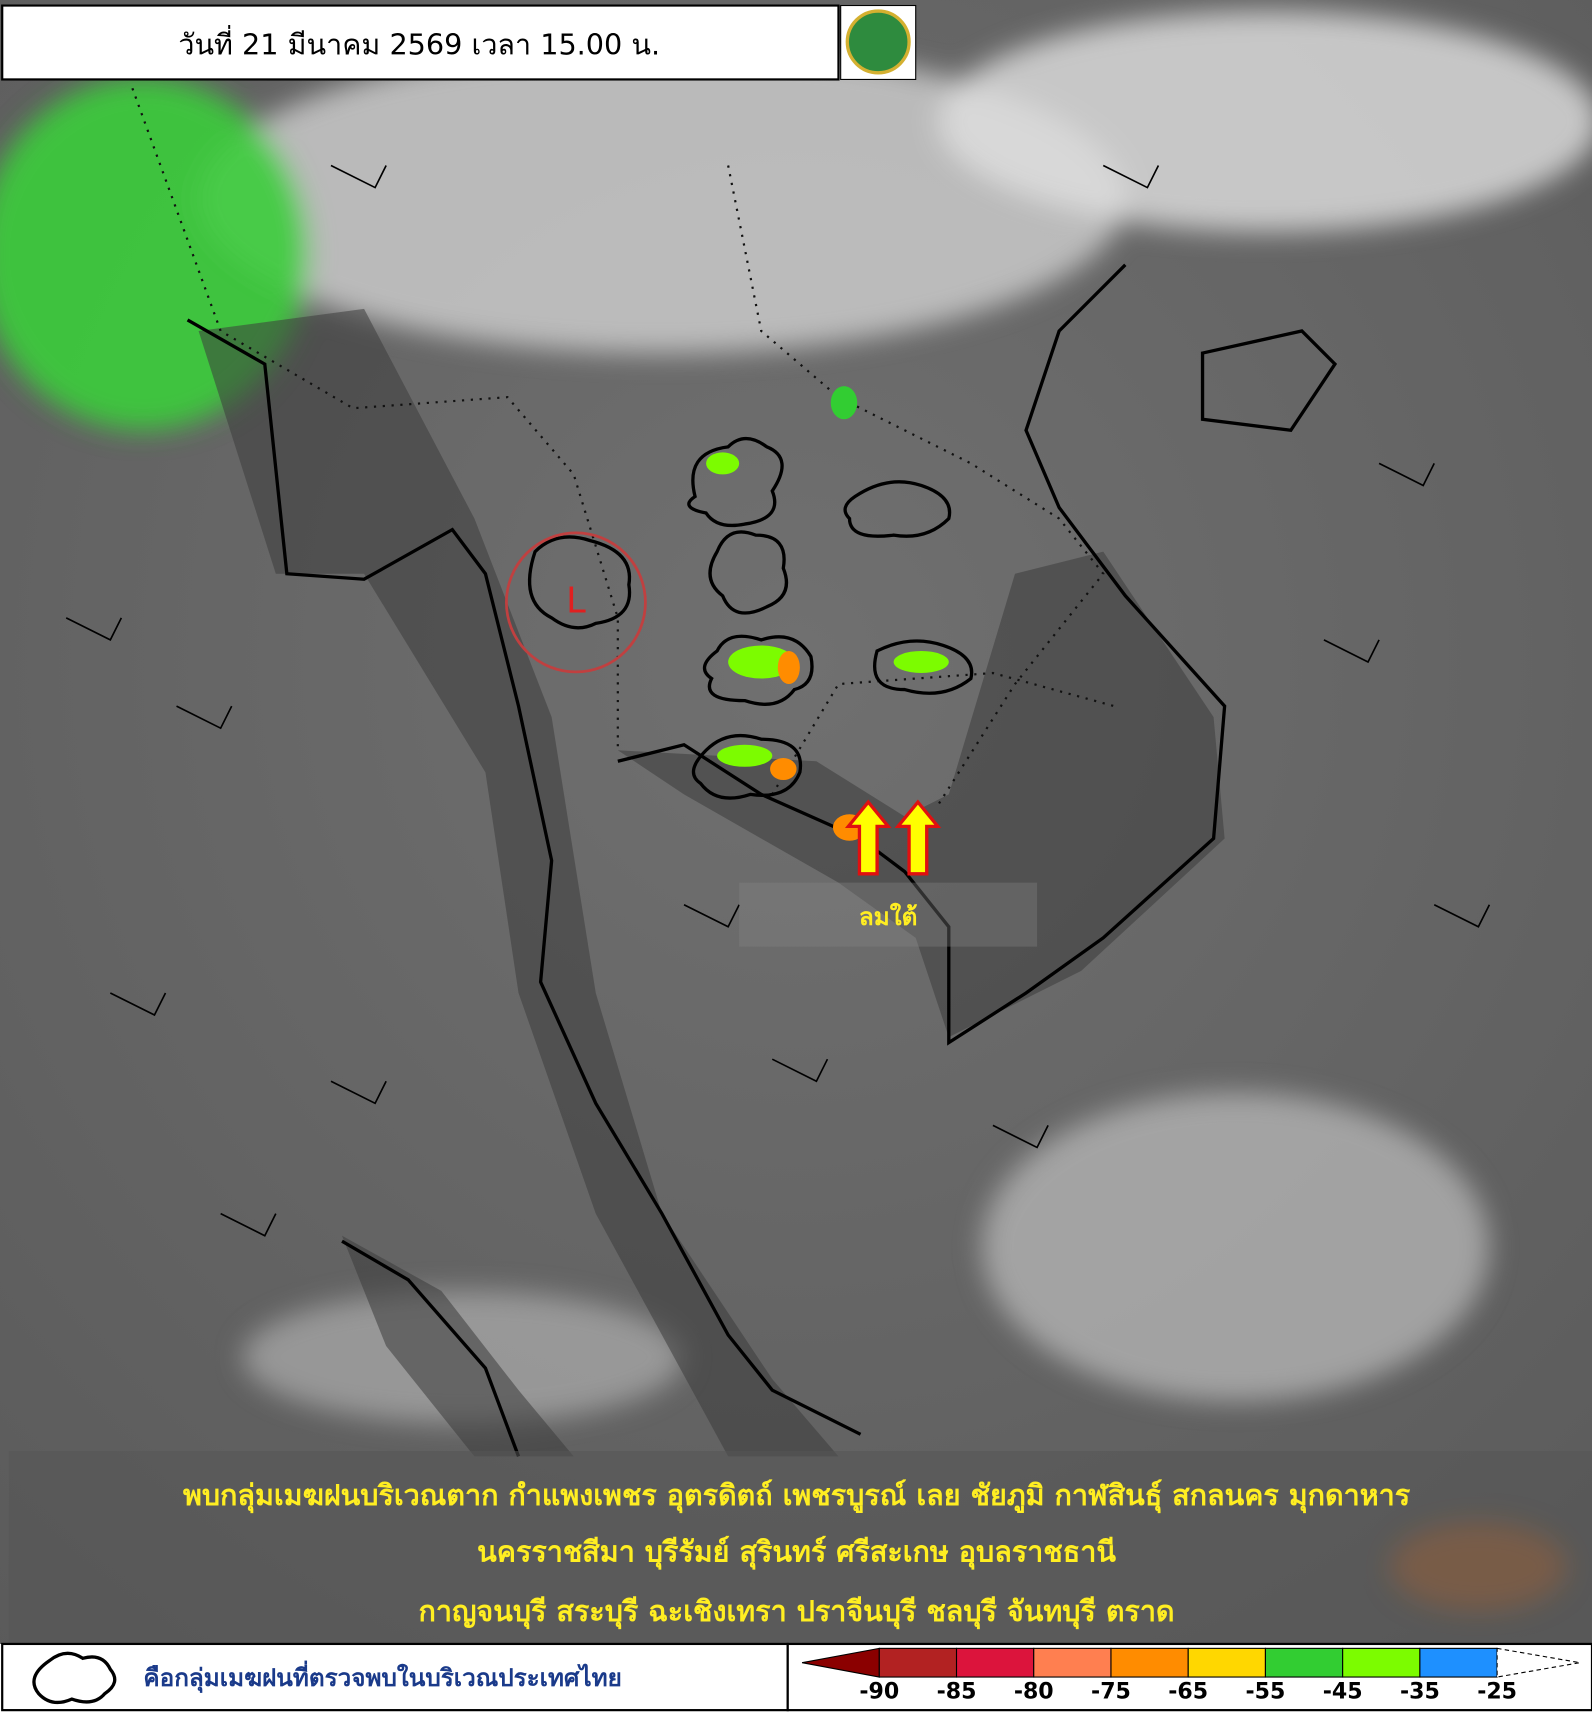  I want to click on logo, so click(878, 42).